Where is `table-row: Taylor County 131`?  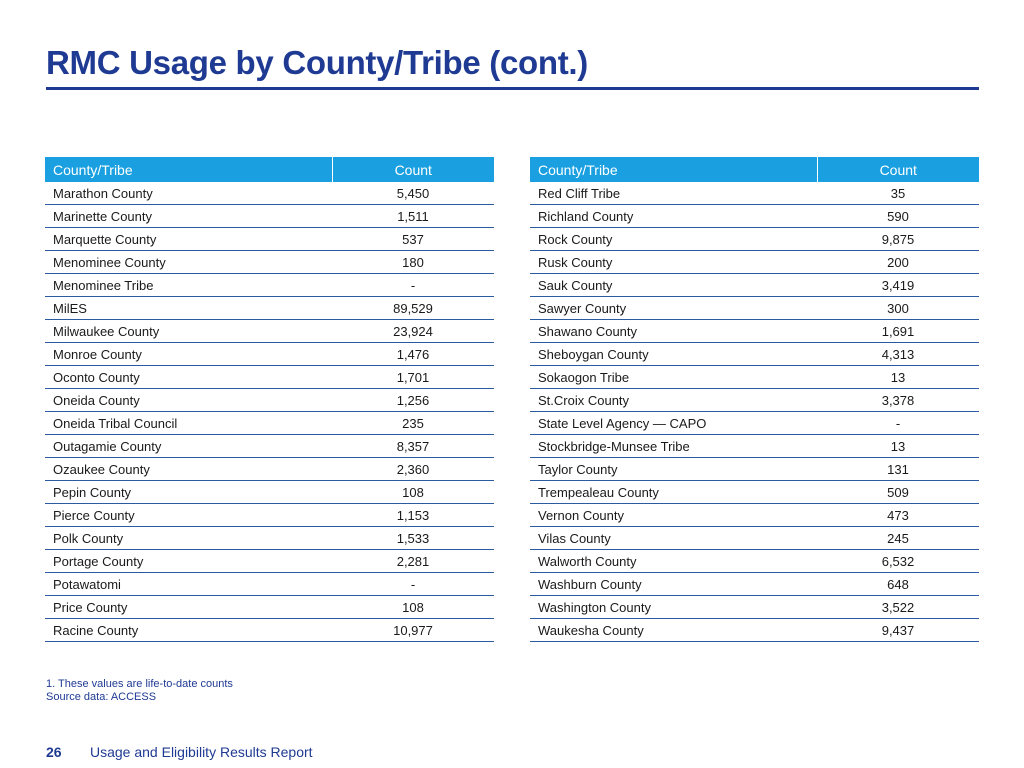 table-row: Taylor County 131 is located at coordinates (754, 469).